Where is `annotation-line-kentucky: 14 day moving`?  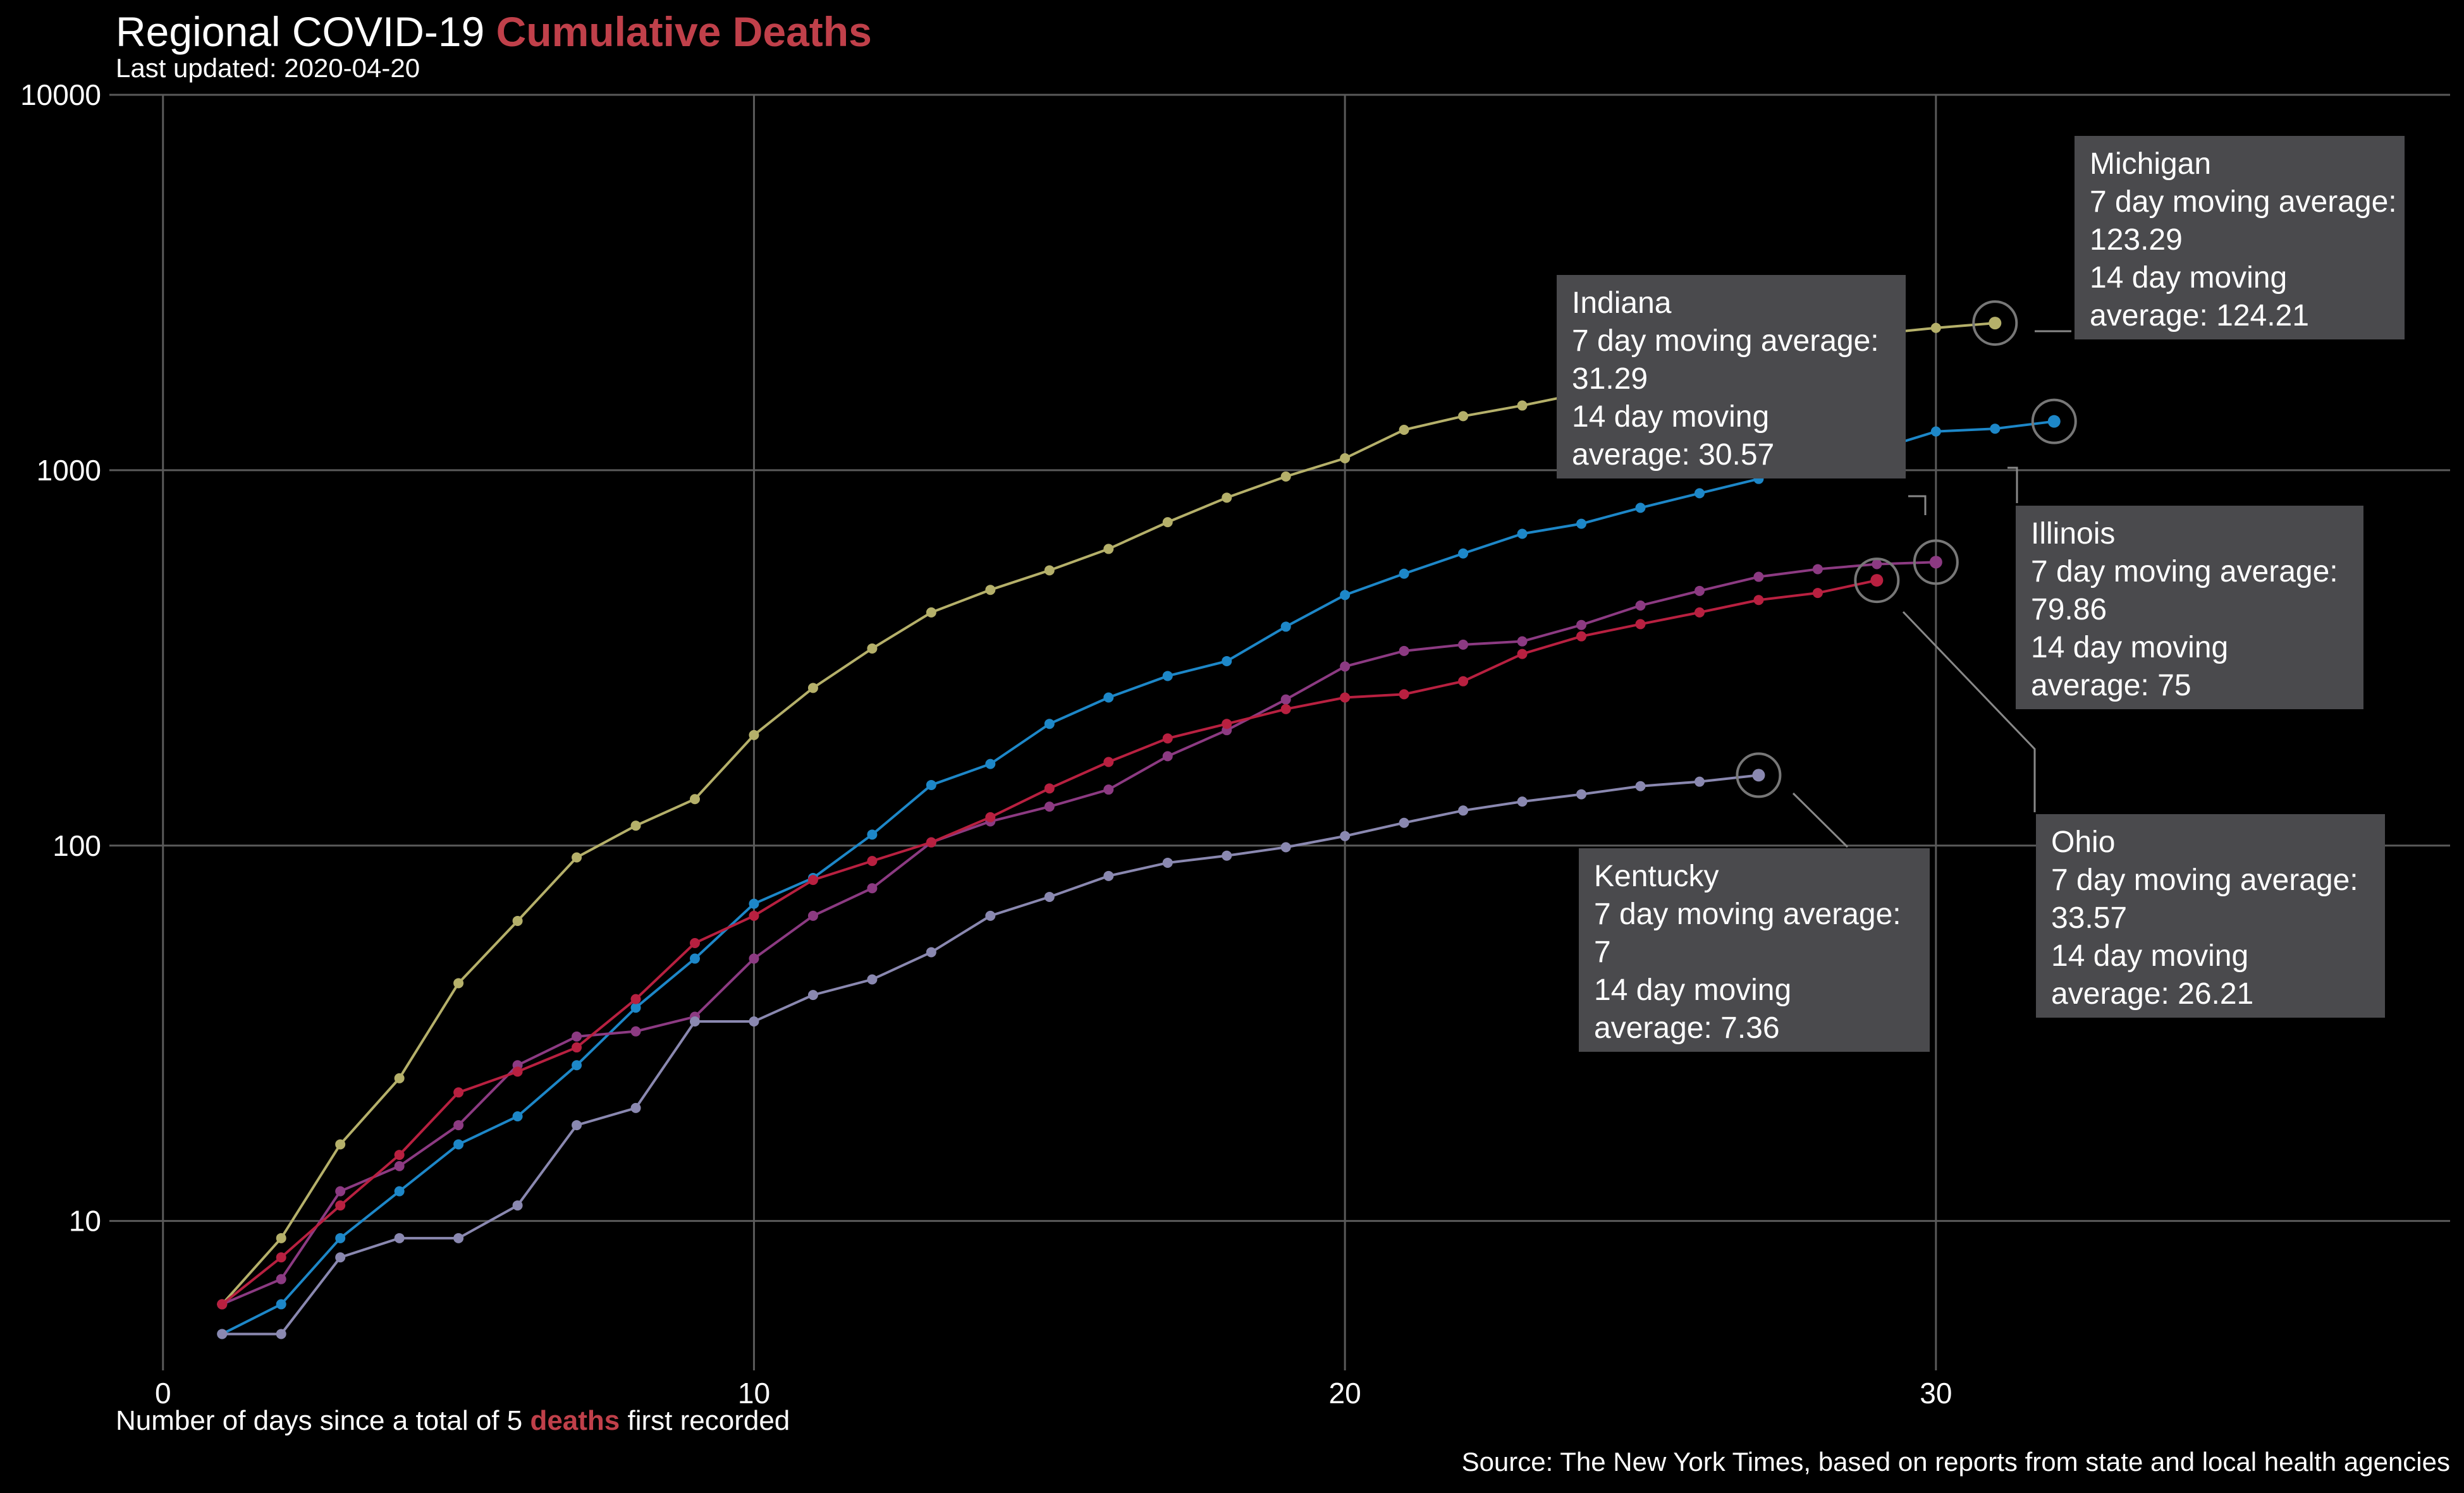
annotation-line-kentucky: 14 day moving is located at coordinates (1692, 990).